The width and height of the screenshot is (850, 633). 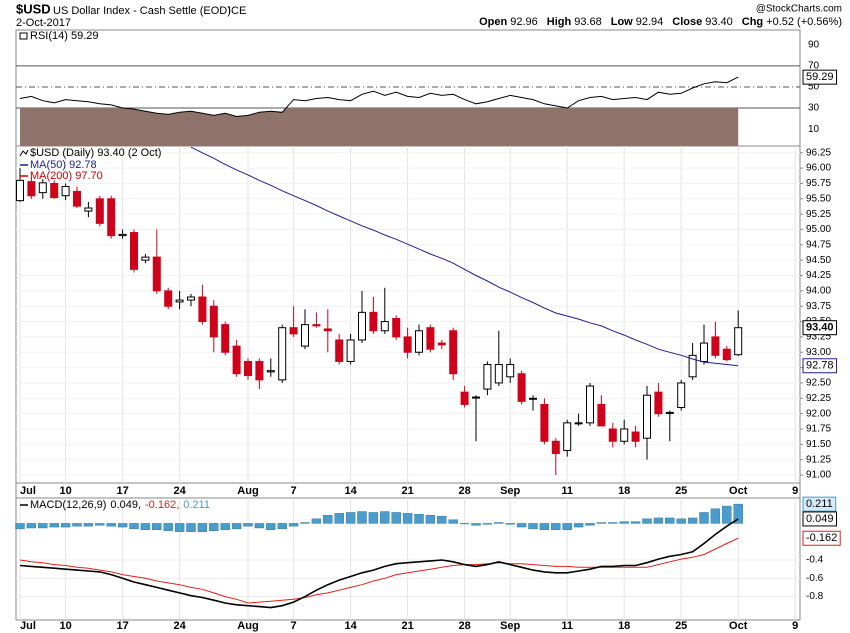 What do you see at coordinates (818, 183) in the screenshot?
I see `y-tick-label: 95.75` at bounding box center [818, 183].